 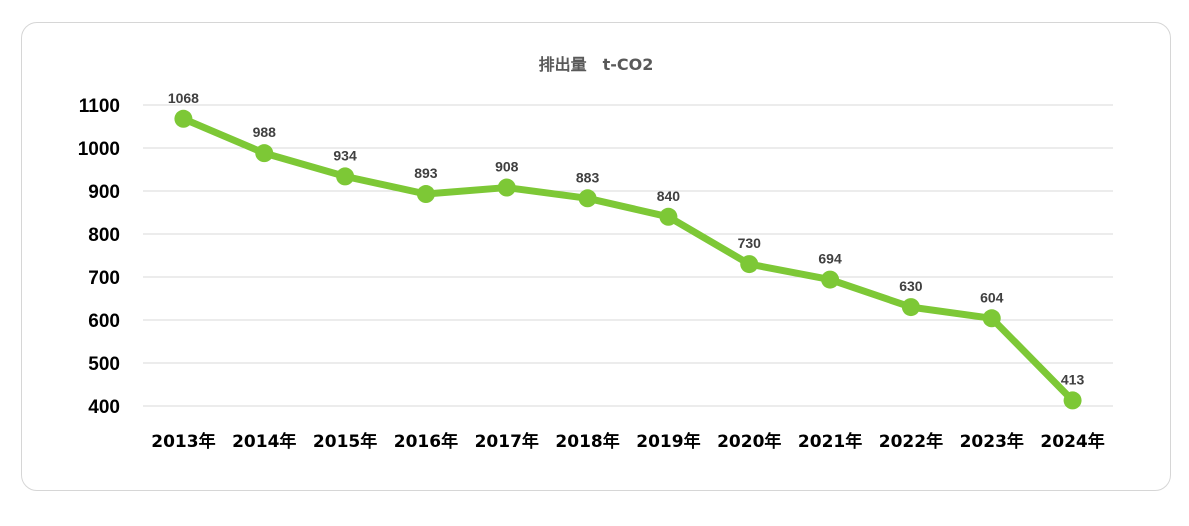 I want to click on chart-title: 排出量 t-CO2, so click(x=596, y=64).